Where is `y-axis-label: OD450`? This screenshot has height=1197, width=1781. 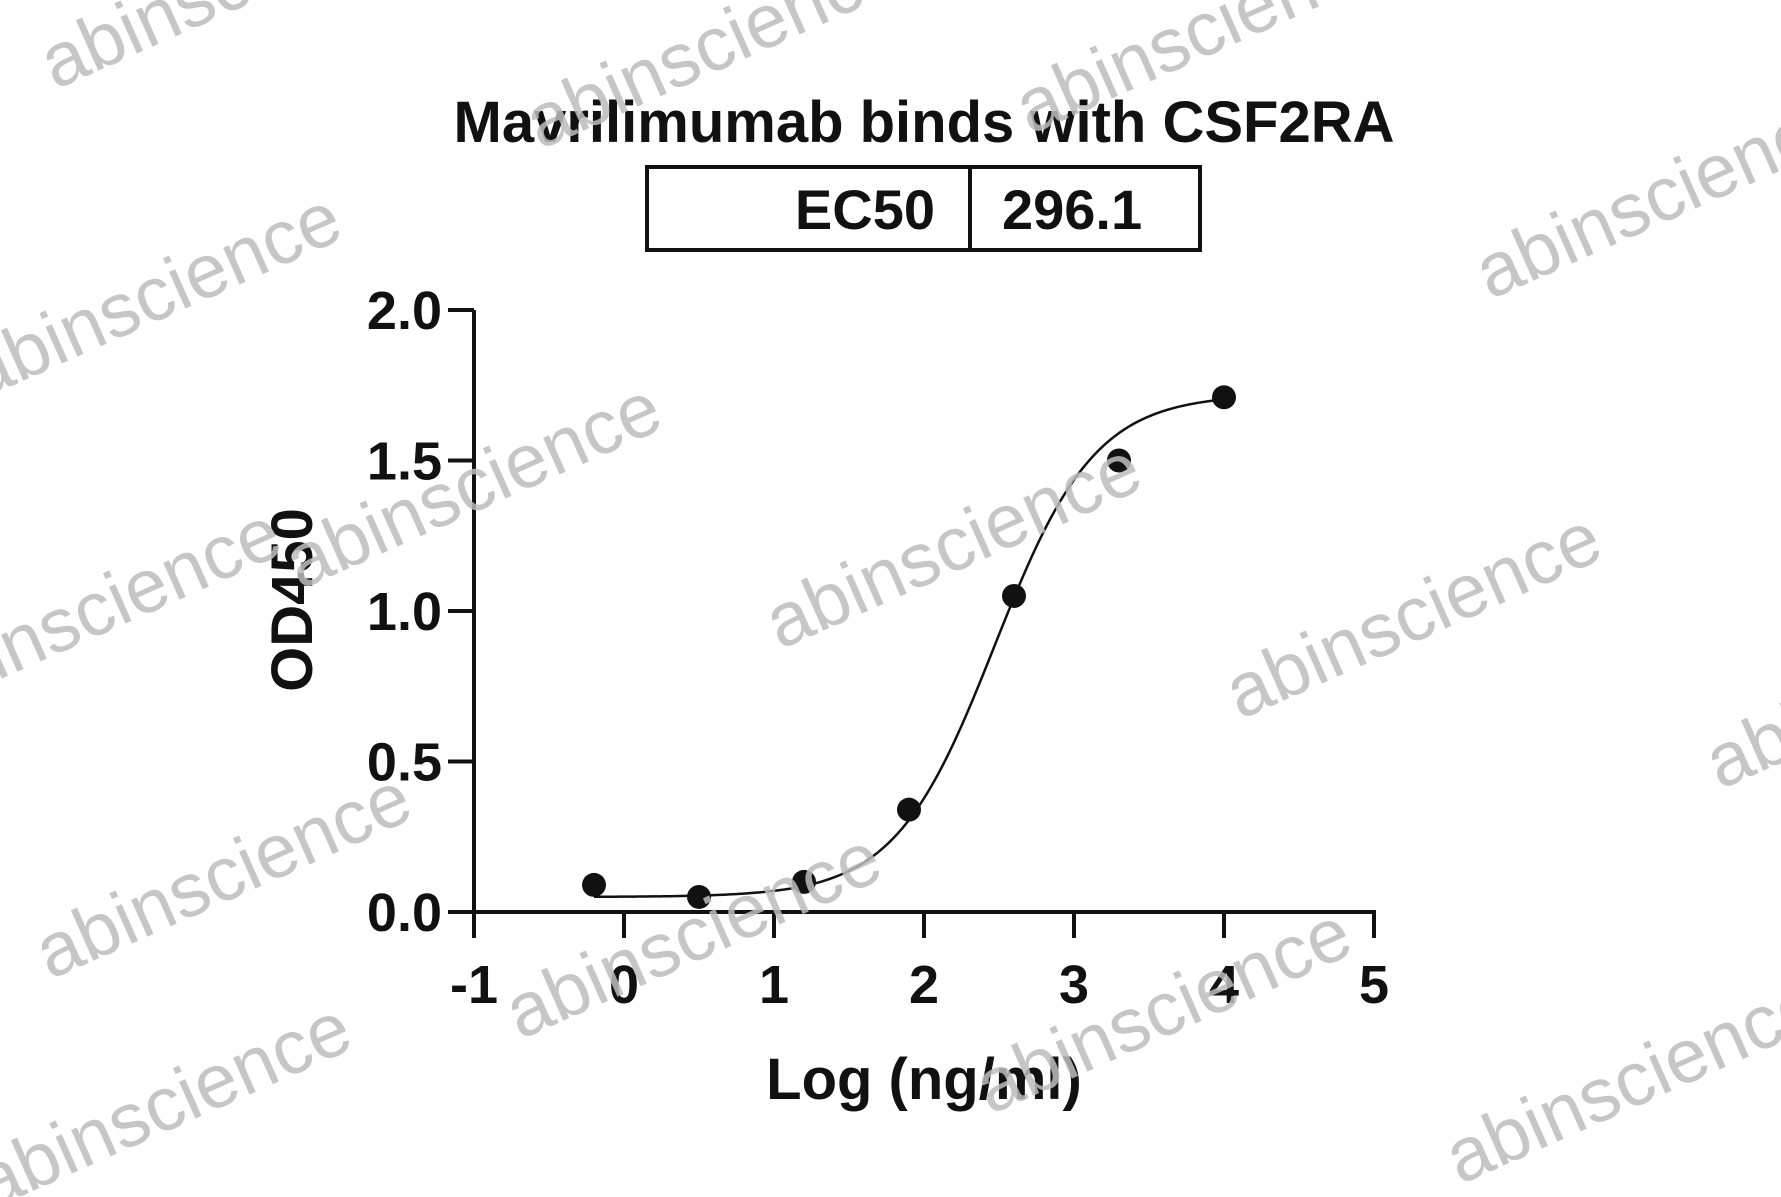
y-axis-label: OD450 is located at coordinates (292, 600).